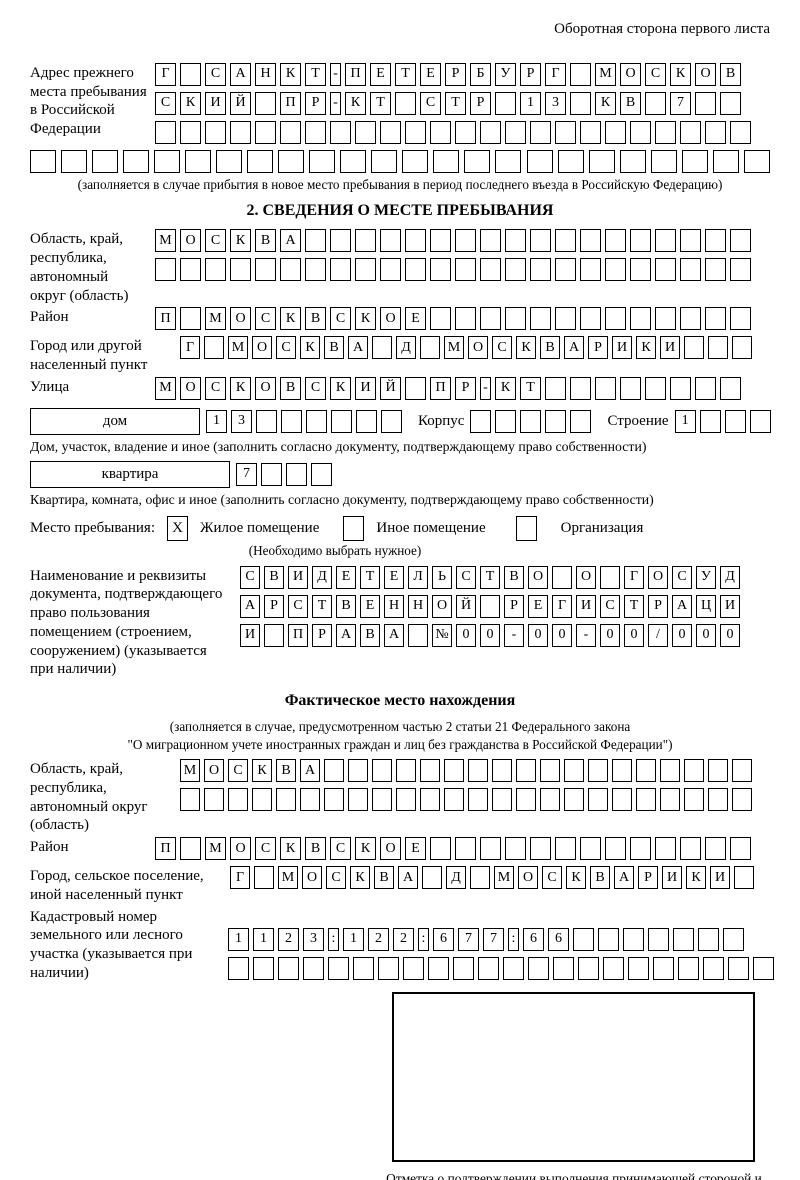 Image resolution: width=800 pixels, height=1180 pixels. I want to click on char-cell: 6, so click(533, 939).